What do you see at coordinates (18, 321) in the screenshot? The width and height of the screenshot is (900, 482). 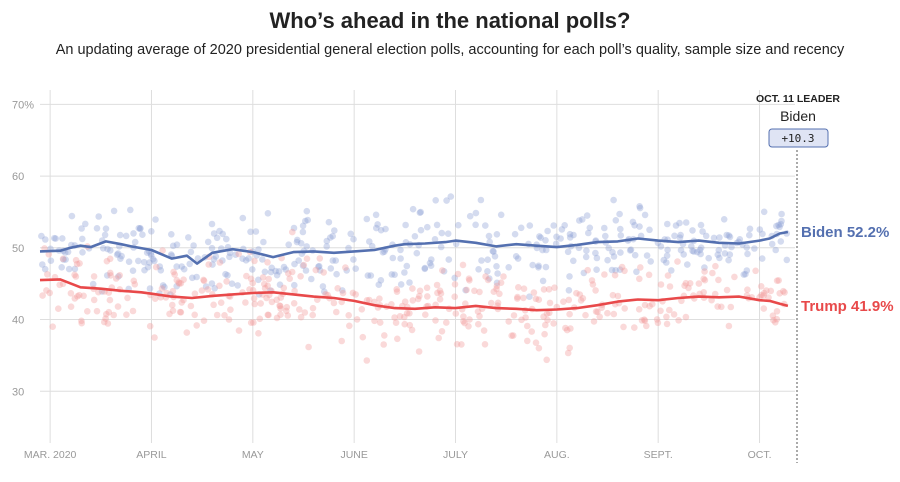 I see `y-tick-label: 40` at bounding box center [18, 321].